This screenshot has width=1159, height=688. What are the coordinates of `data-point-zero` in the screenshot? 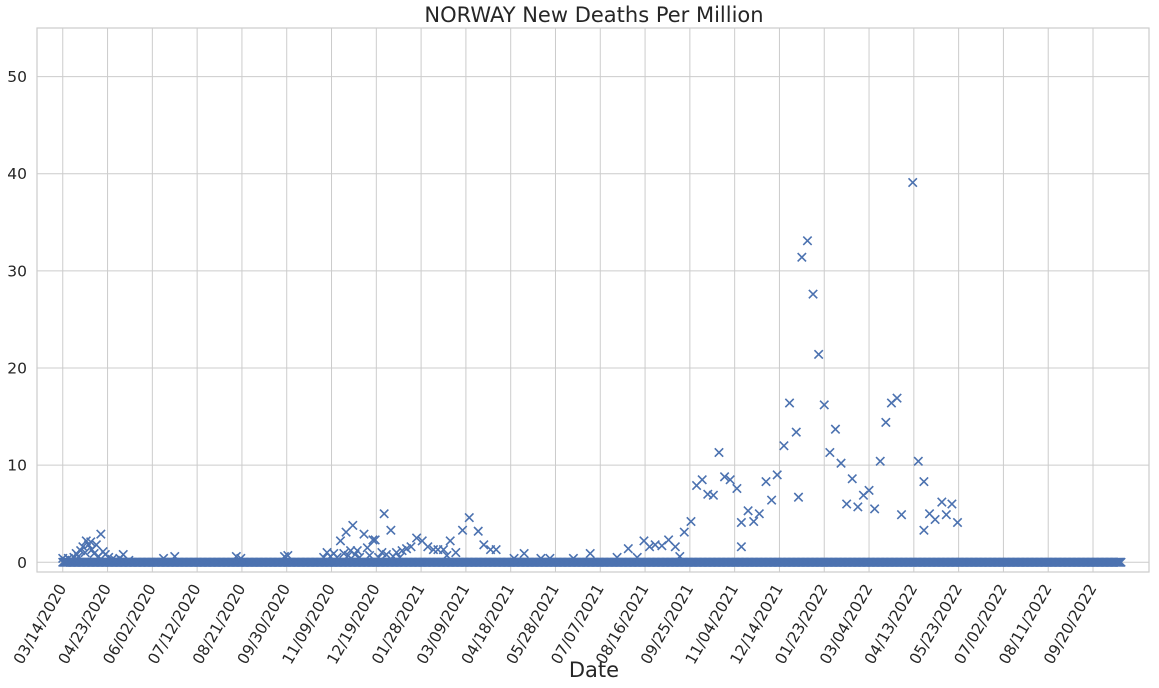 It's located at (1121, 562).